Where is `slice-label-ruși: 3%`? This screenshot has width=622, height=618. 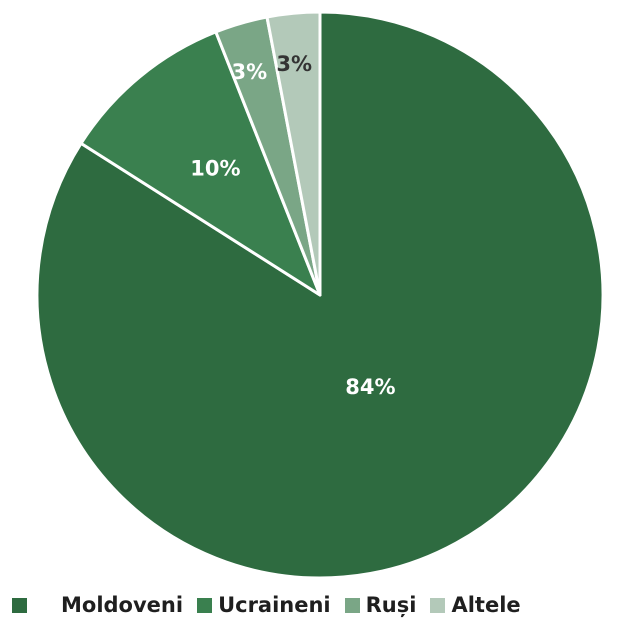 slice-label-ruși: 3% is located at coordinates (249, 72).